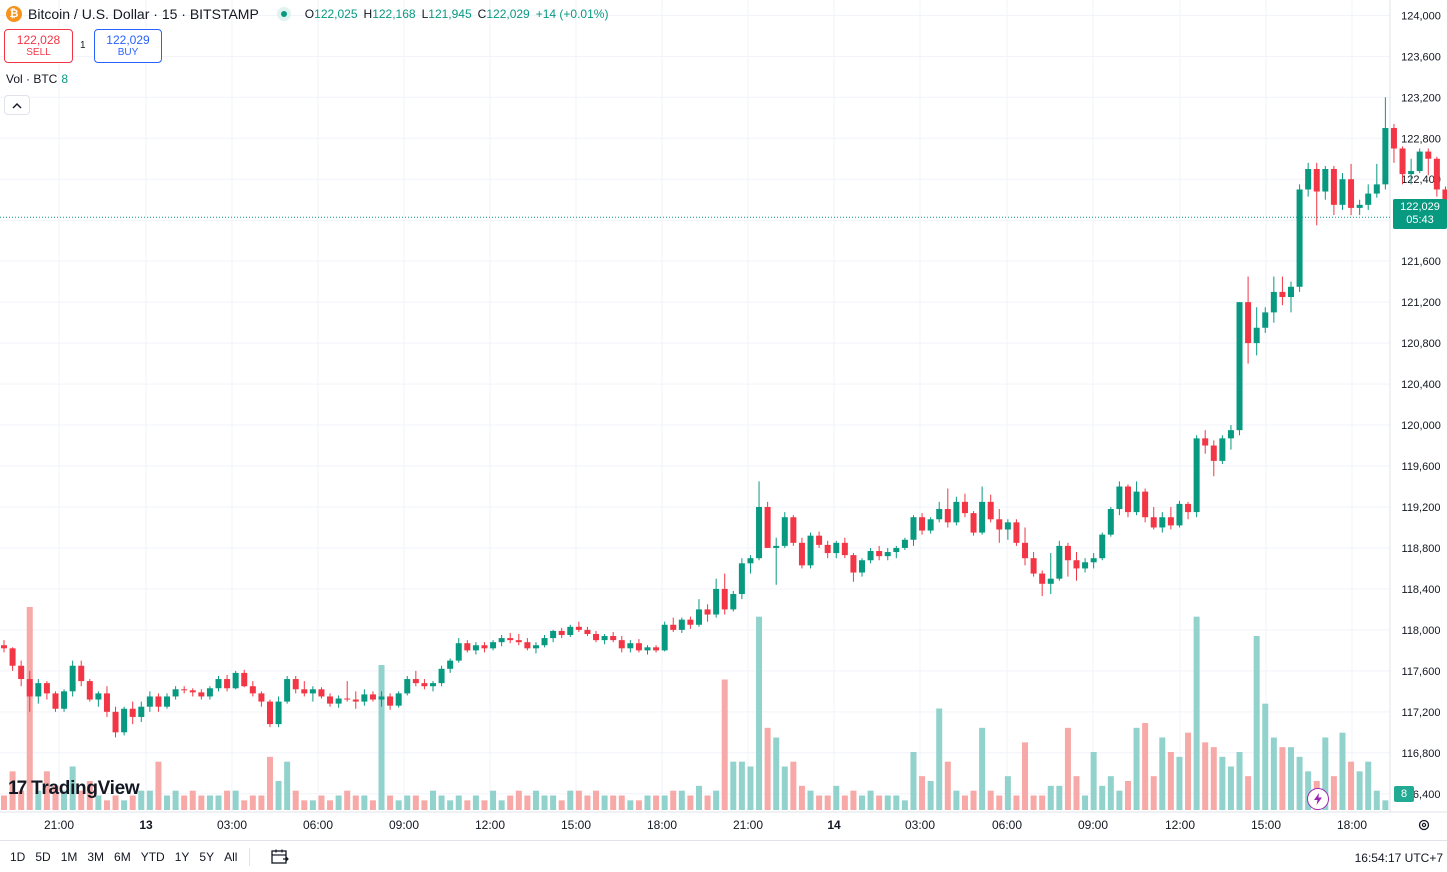  I want to click on range-all-button: All, so click(231, 856).